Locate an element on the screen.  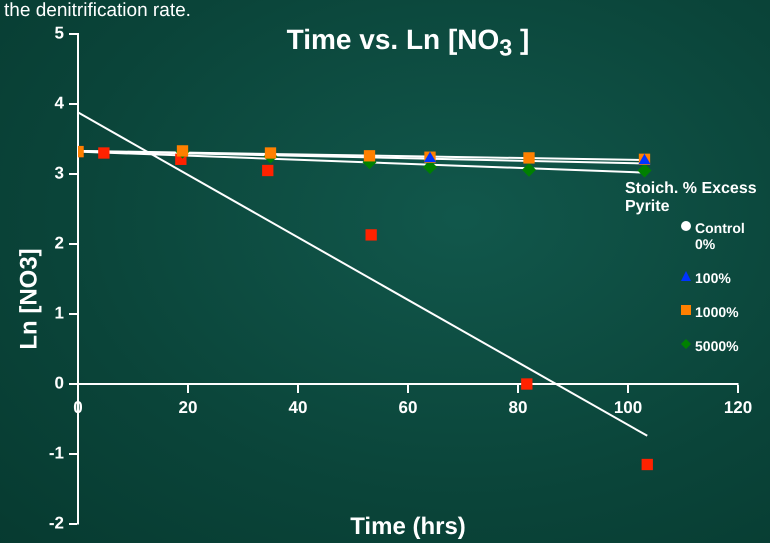
y-tick-label: 1 is located at coordinates (59, 313).